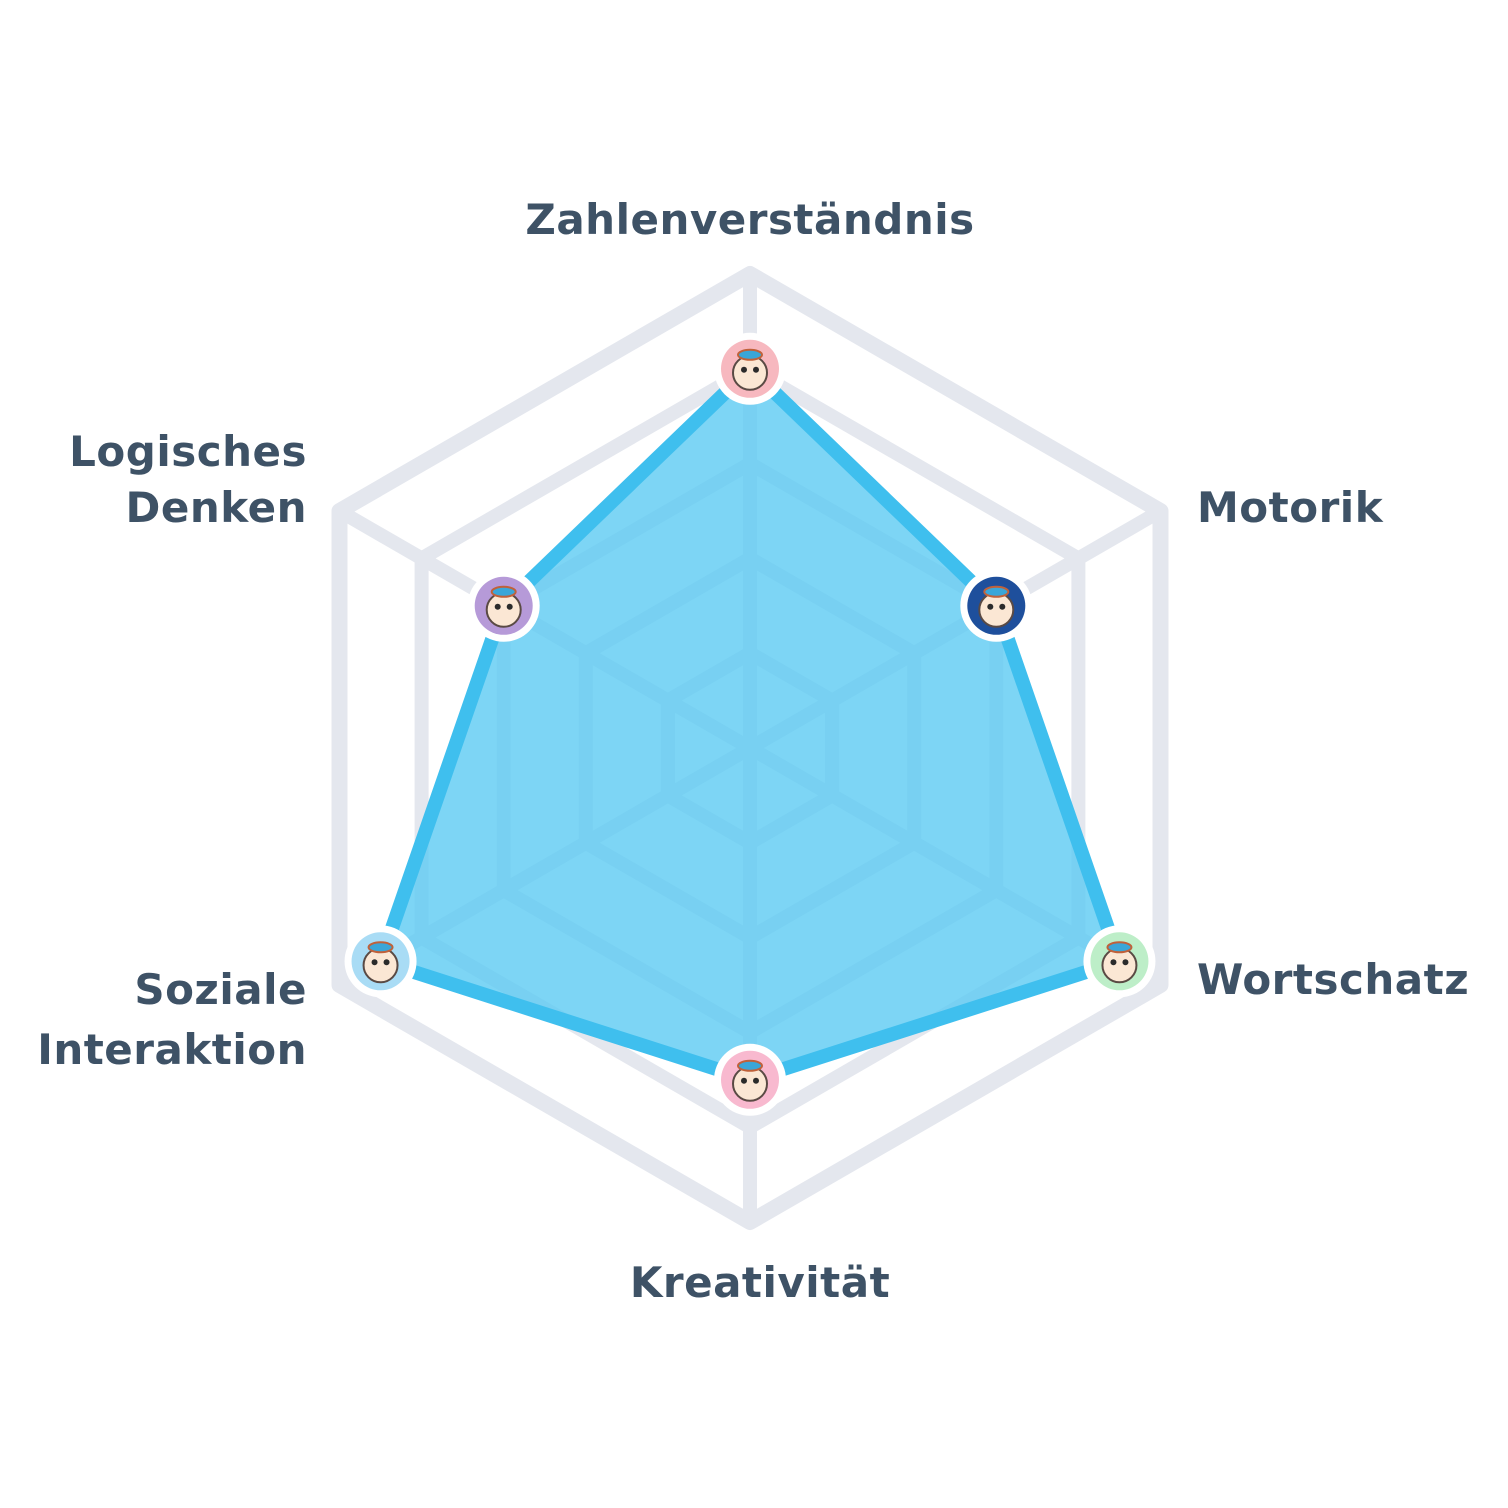 This screenshot has width=1508, height=1508. I want to click on axis-label-line: Interaktion, so click(172, 1049).